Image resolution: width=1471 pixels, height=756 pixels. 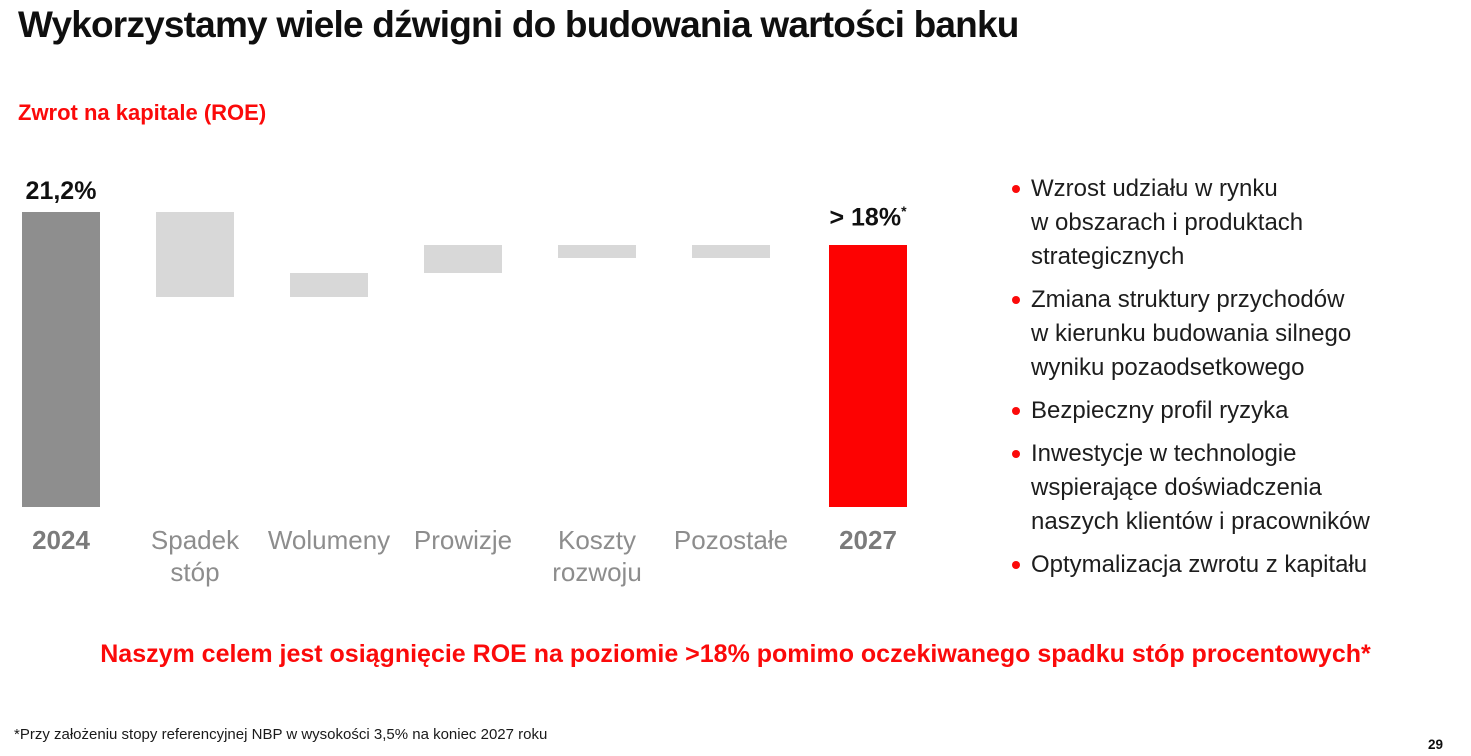 What do you see at coordinates (868, 217) in the screenshot?
I see `value-label-2027: > 18%*` at bounding box center [868, 217].